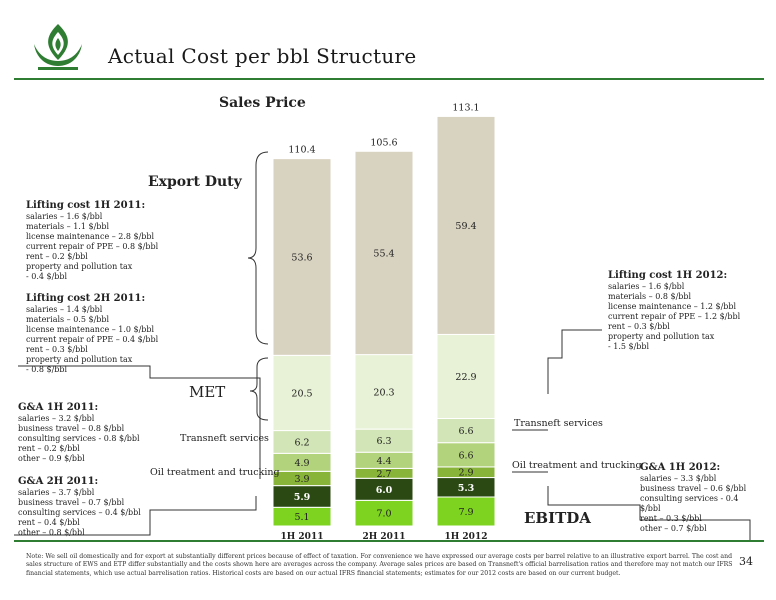 The image size is (776, 600). Describe the element at coordinates (465, 107) in the screenshot. I see `bar-total-label: 113.1` at that location.